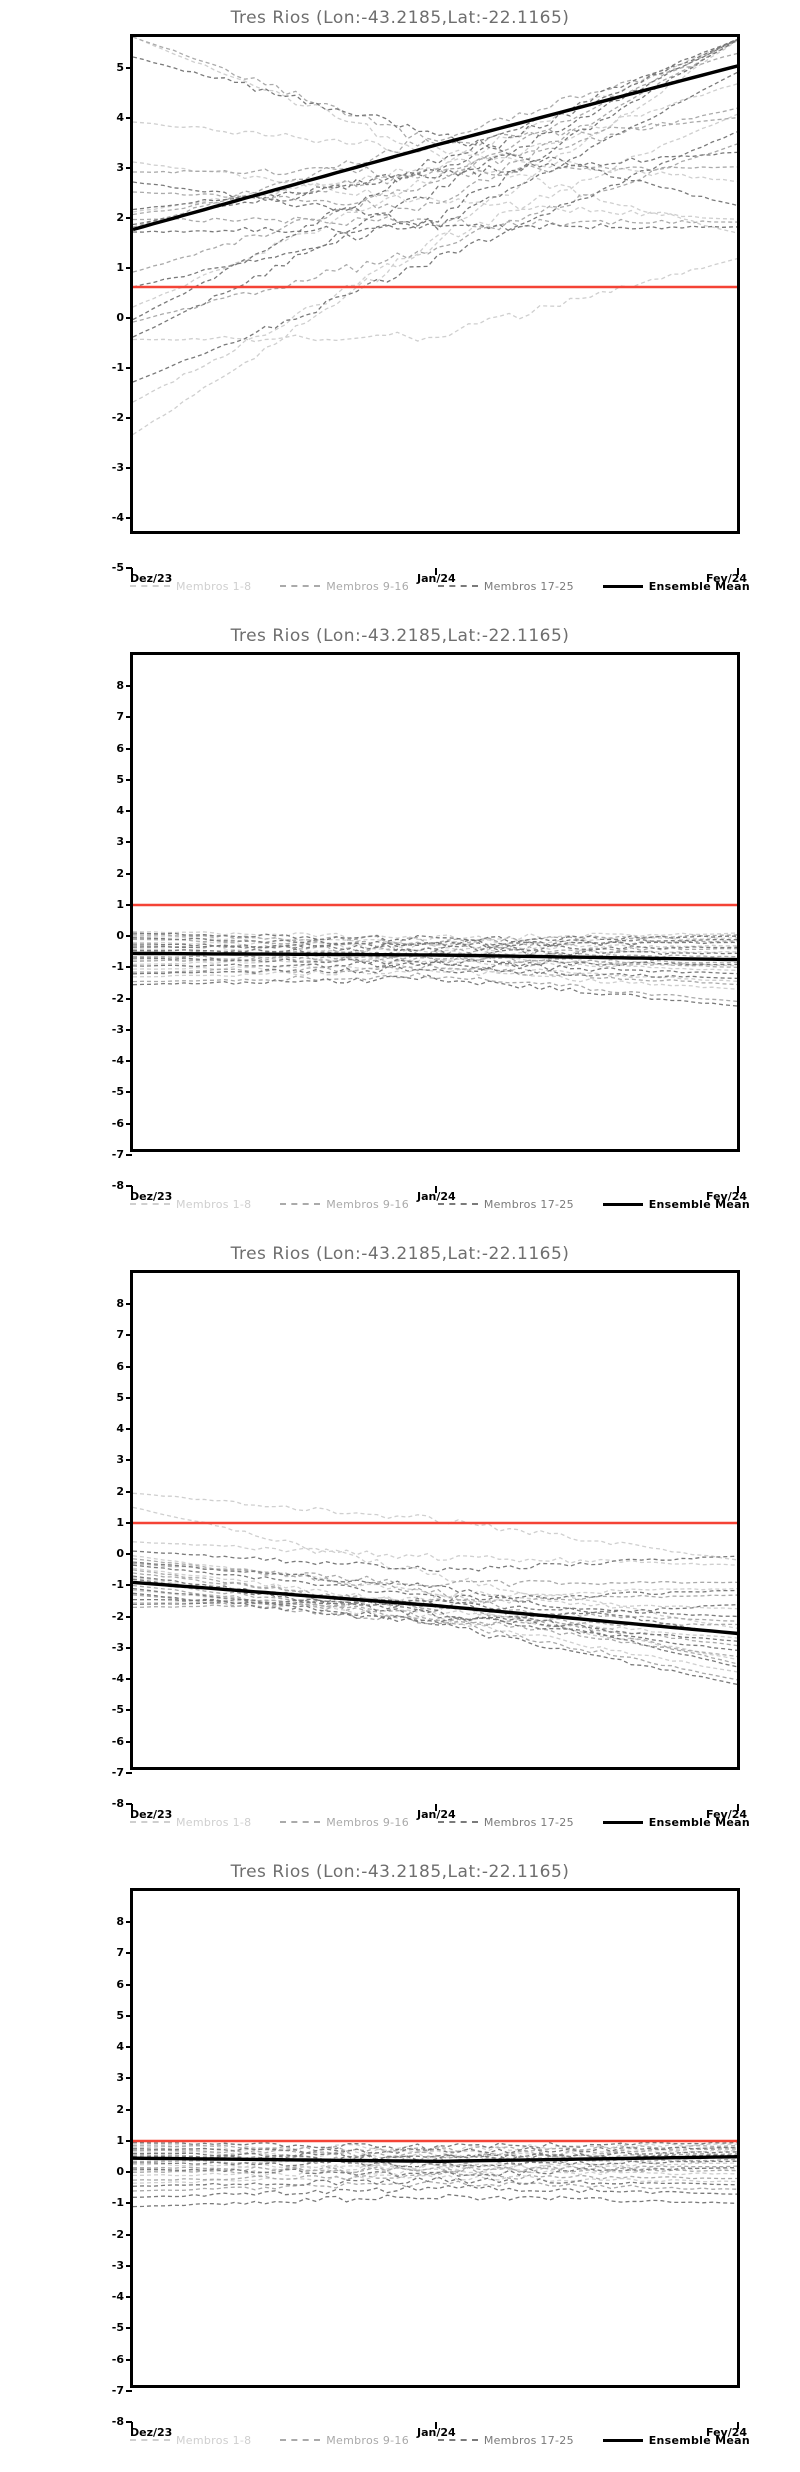 The height and width of the screenshot is (2472, 800). I want to click on page-title: Tres Rios (Lon:-43.2185,Lat:-22.1165), so click(400, 1872).